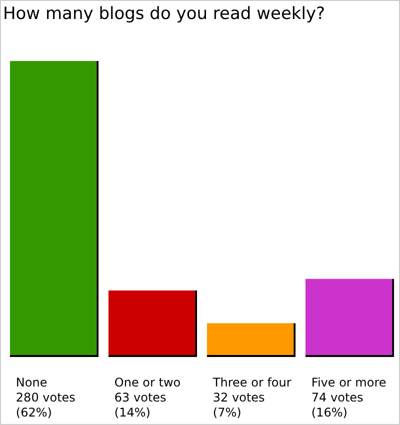 The height and width of the screenshot is (425, 400). I want to click on x-tick-label: Five or more, so click(348, 383).